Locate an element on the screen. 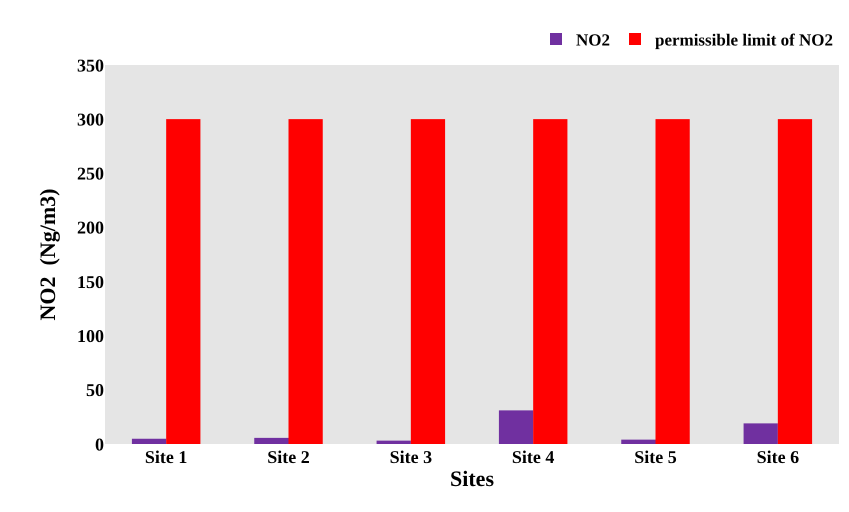 This screenshot has height=512, width=849. x-tick-label: Site 1 is located at coordinates (166, 457).